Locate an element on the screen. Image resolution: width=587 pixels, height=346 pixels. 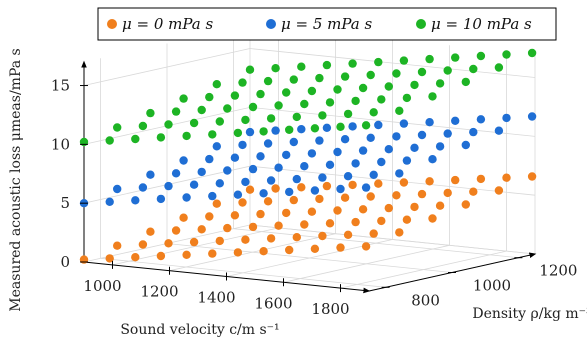
point-s1-y1-x9 is located at coordinates (348, 176).